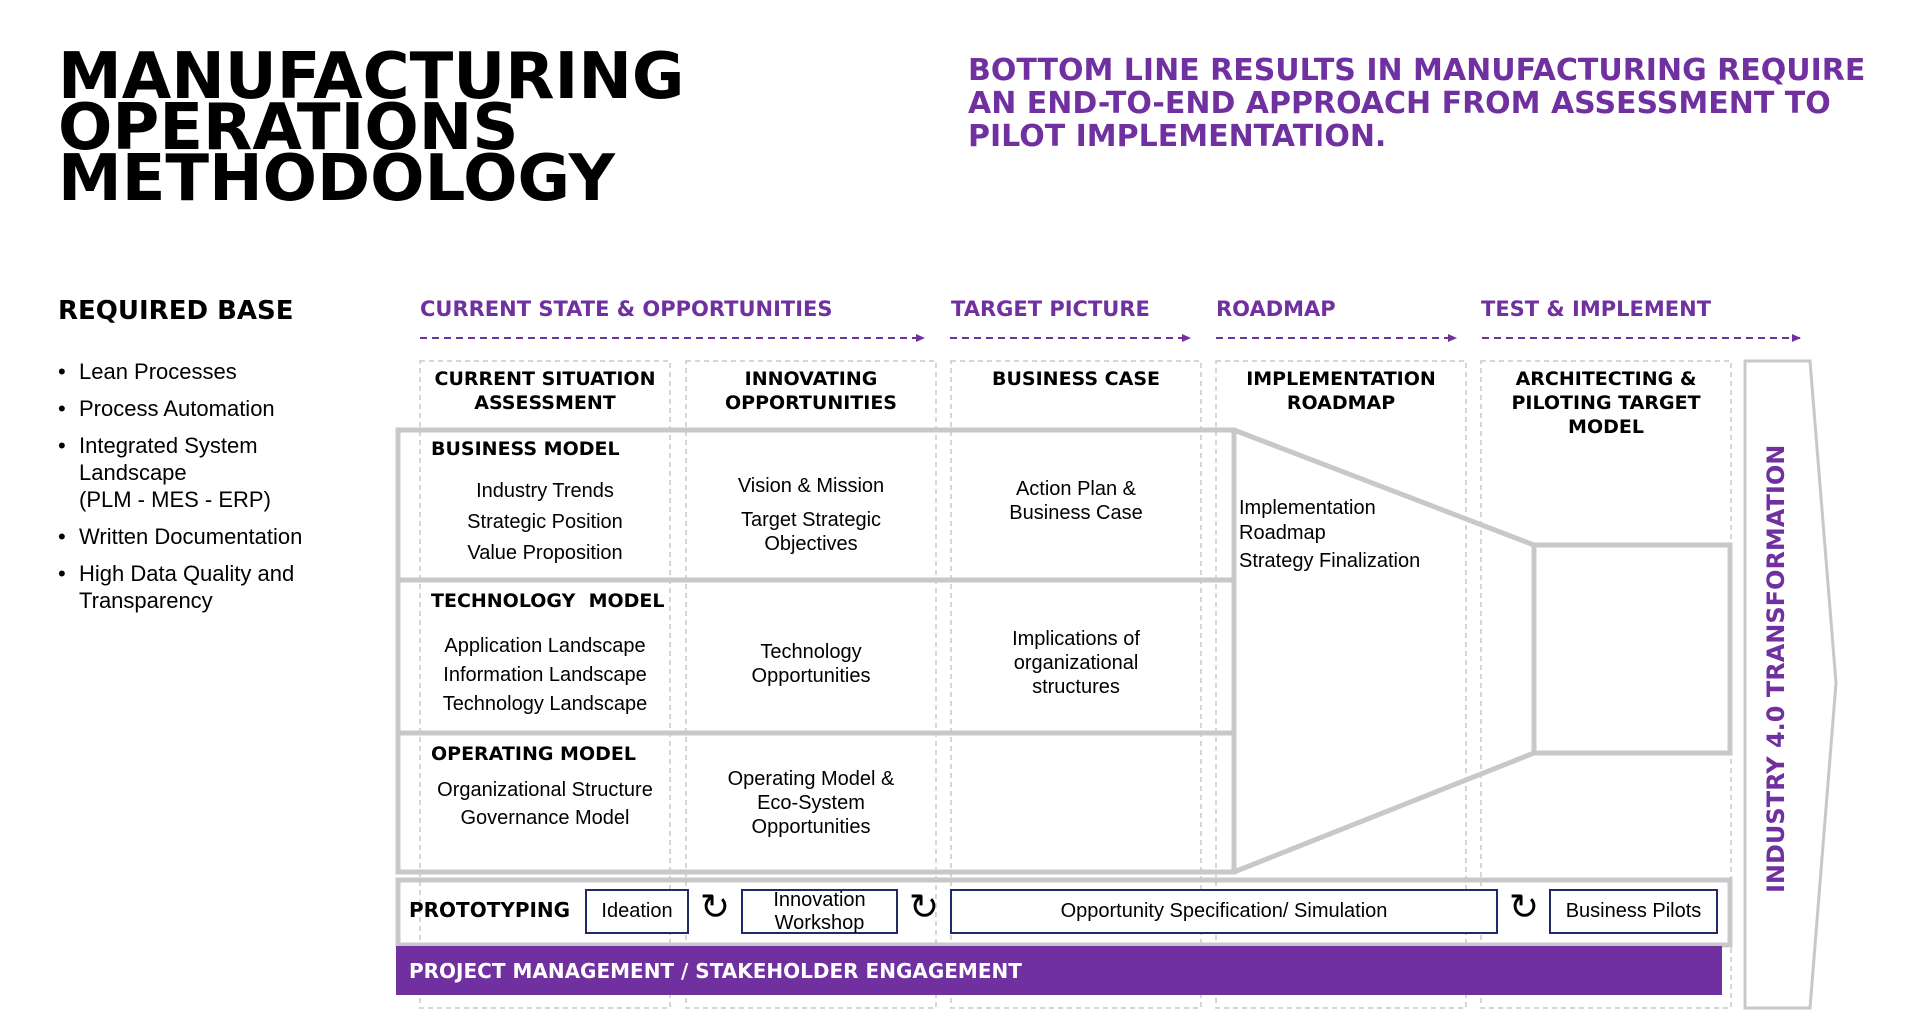 The image size is (1912, 1019). Describe the element at coordinates (1076, 501) in the screenshot. I see `cell-business-case: Action Plan & Business Case` at that location.